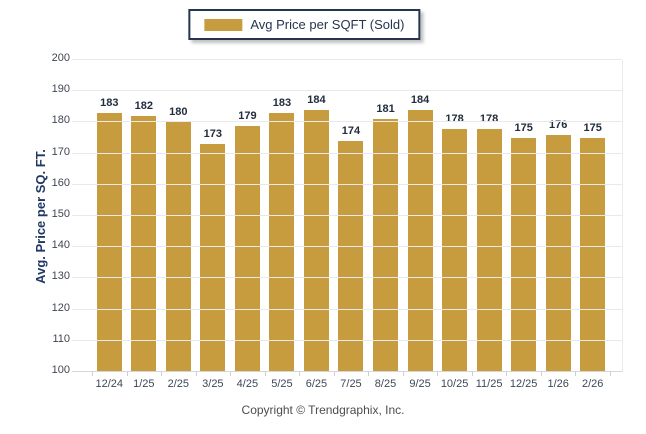 The height and width of the screenshot is (434, 646). I want to click on x-tick-label: 2/26, so click(592, 384).